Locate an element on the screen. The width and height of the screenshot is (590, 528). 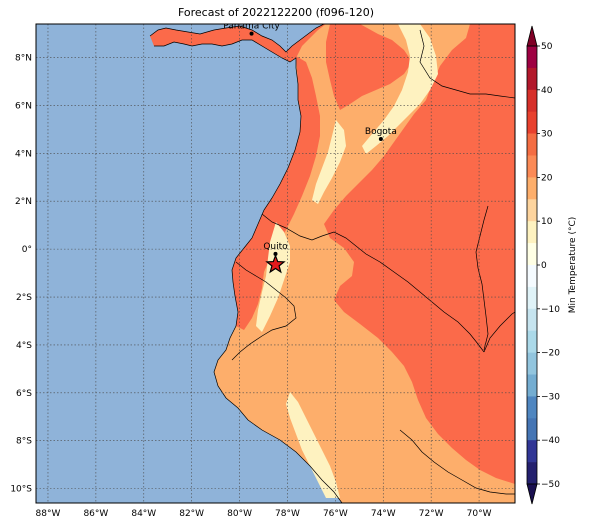
colorbar-tick-label: −40 is located at coordinates (550, 441).